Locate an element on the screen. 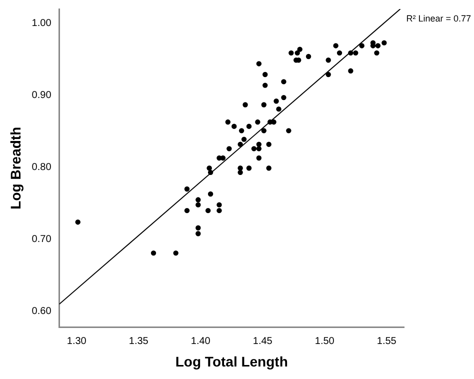 This screenshot has width=474, height=379. y-tick-label: 0.60 is located at coordinates (42, 312).